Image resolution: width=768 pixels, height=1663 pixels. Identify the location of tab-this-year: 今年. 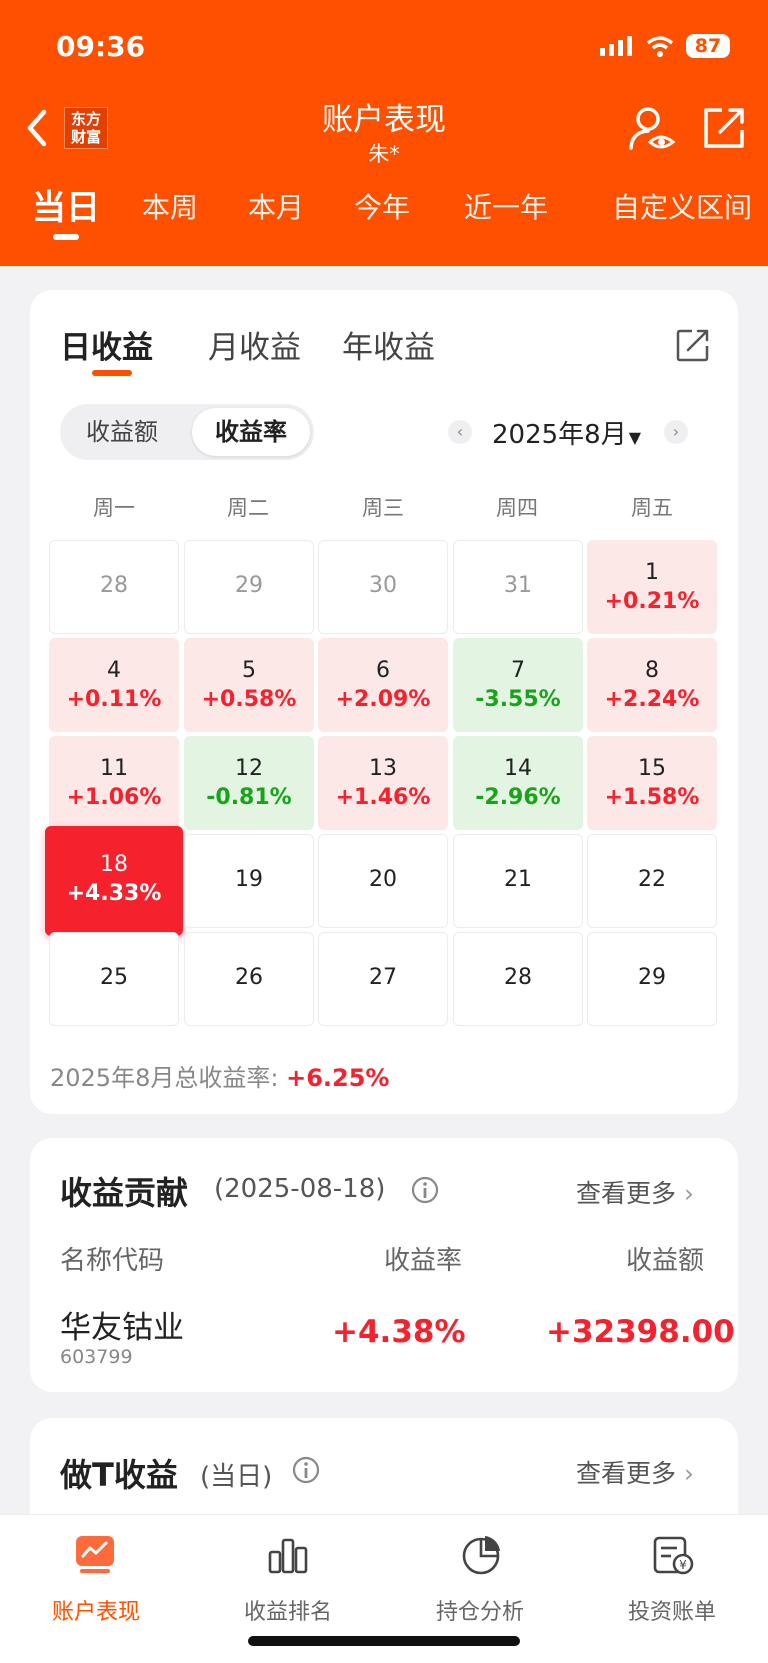
(382, 207).